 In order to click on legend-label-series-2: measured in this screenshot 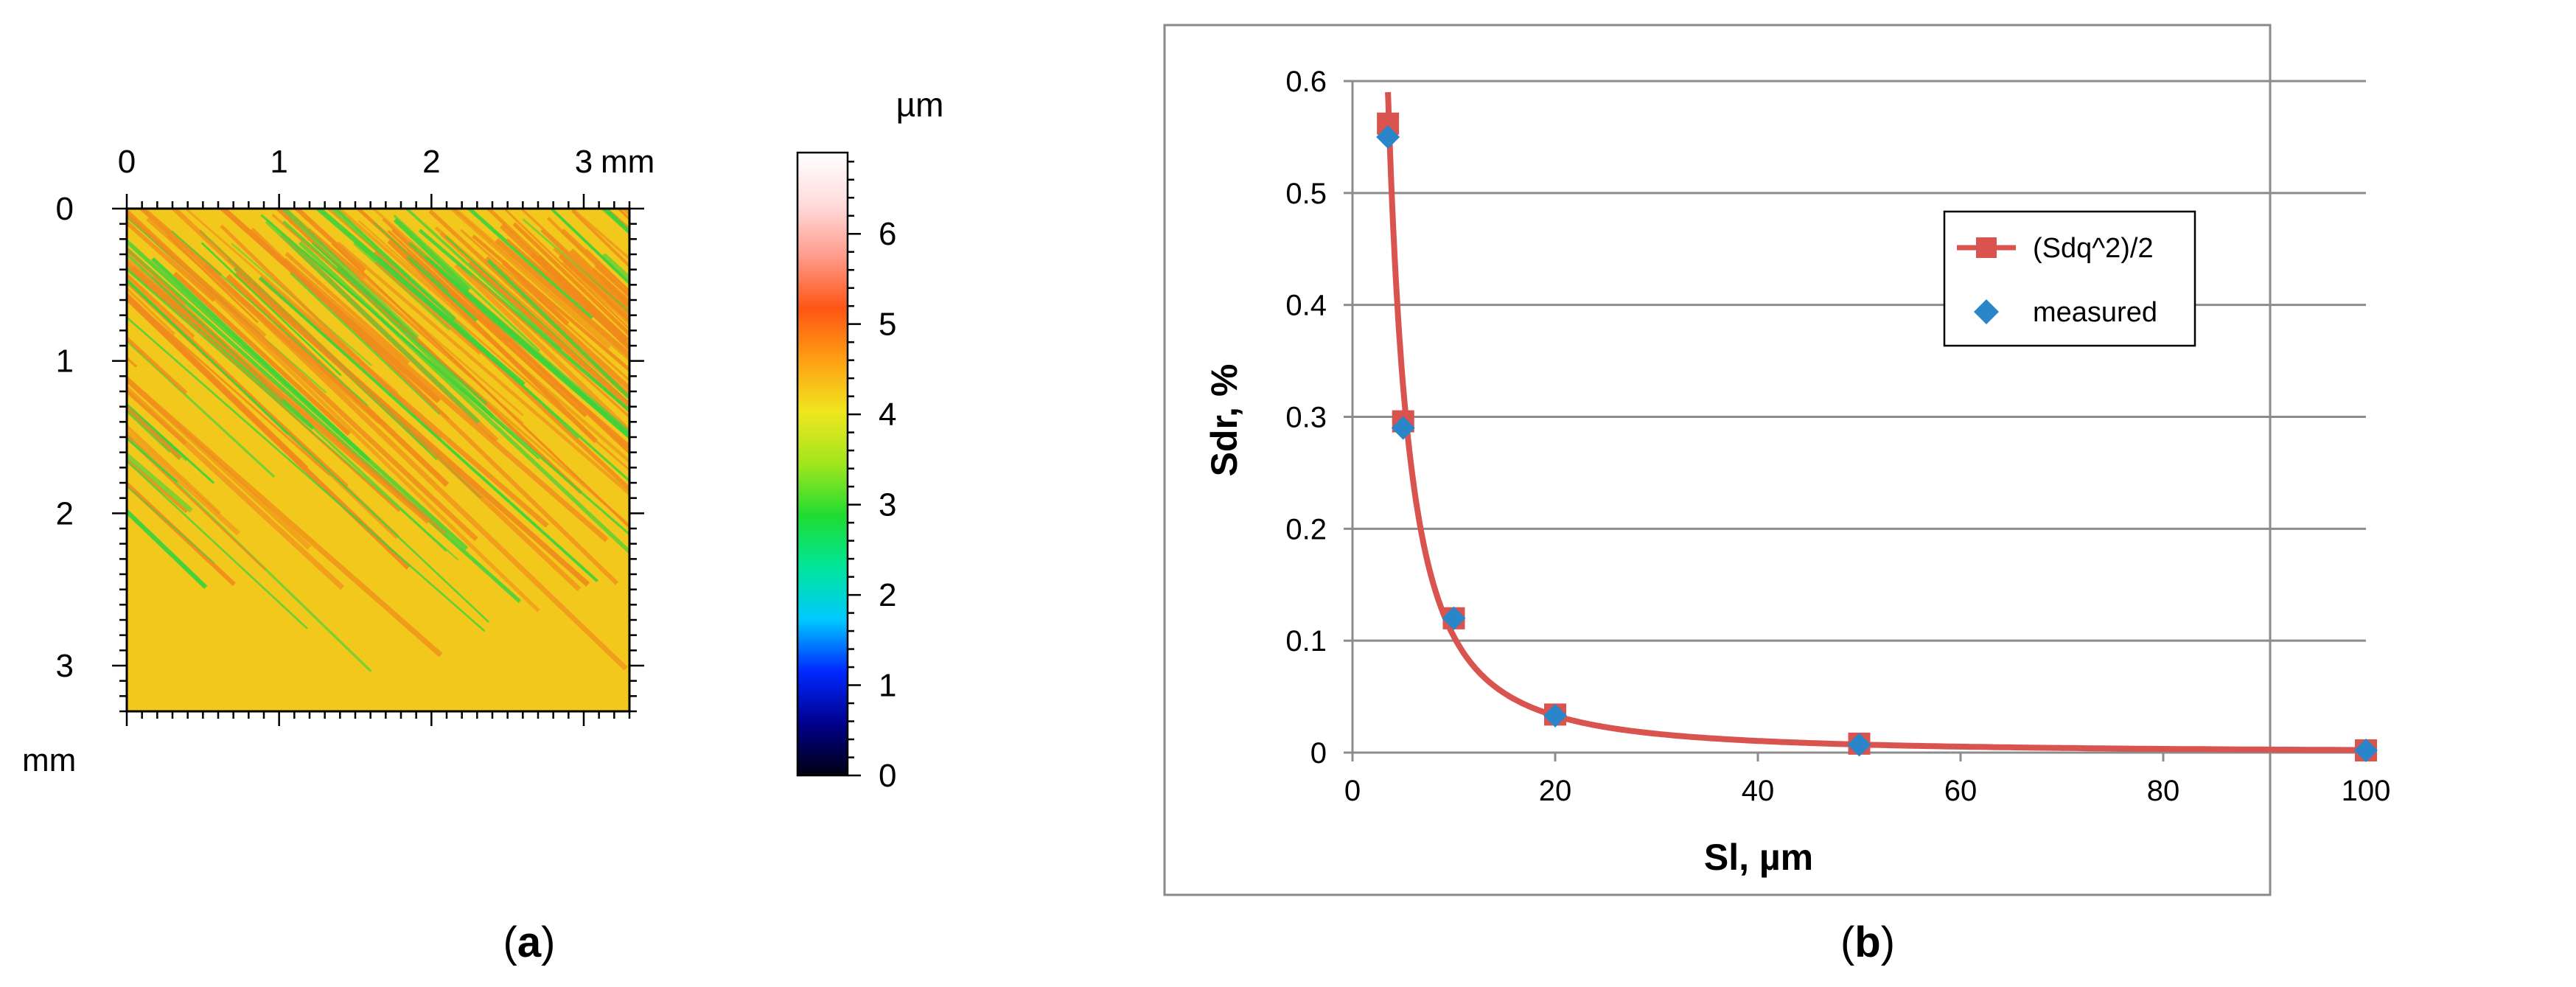, I will do `click(2095, 312)`.